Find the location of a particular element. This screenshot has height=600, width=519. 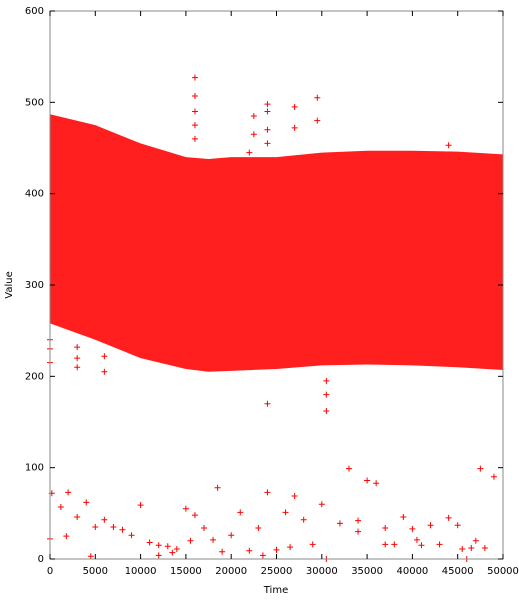

x-tick-label: 25000 is located at coordinates (277, 571).